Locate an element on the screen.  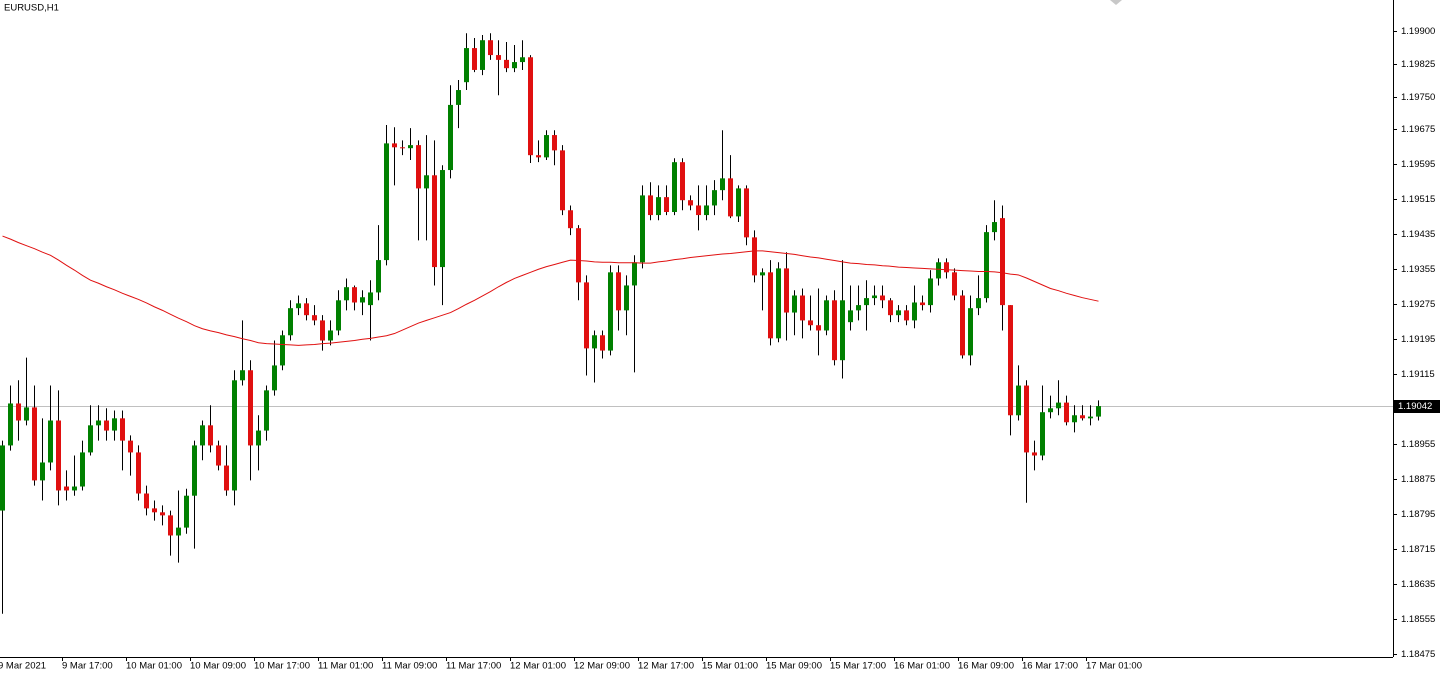
y-tick-label: 1.19675 is located at coordinates (1418, 129).